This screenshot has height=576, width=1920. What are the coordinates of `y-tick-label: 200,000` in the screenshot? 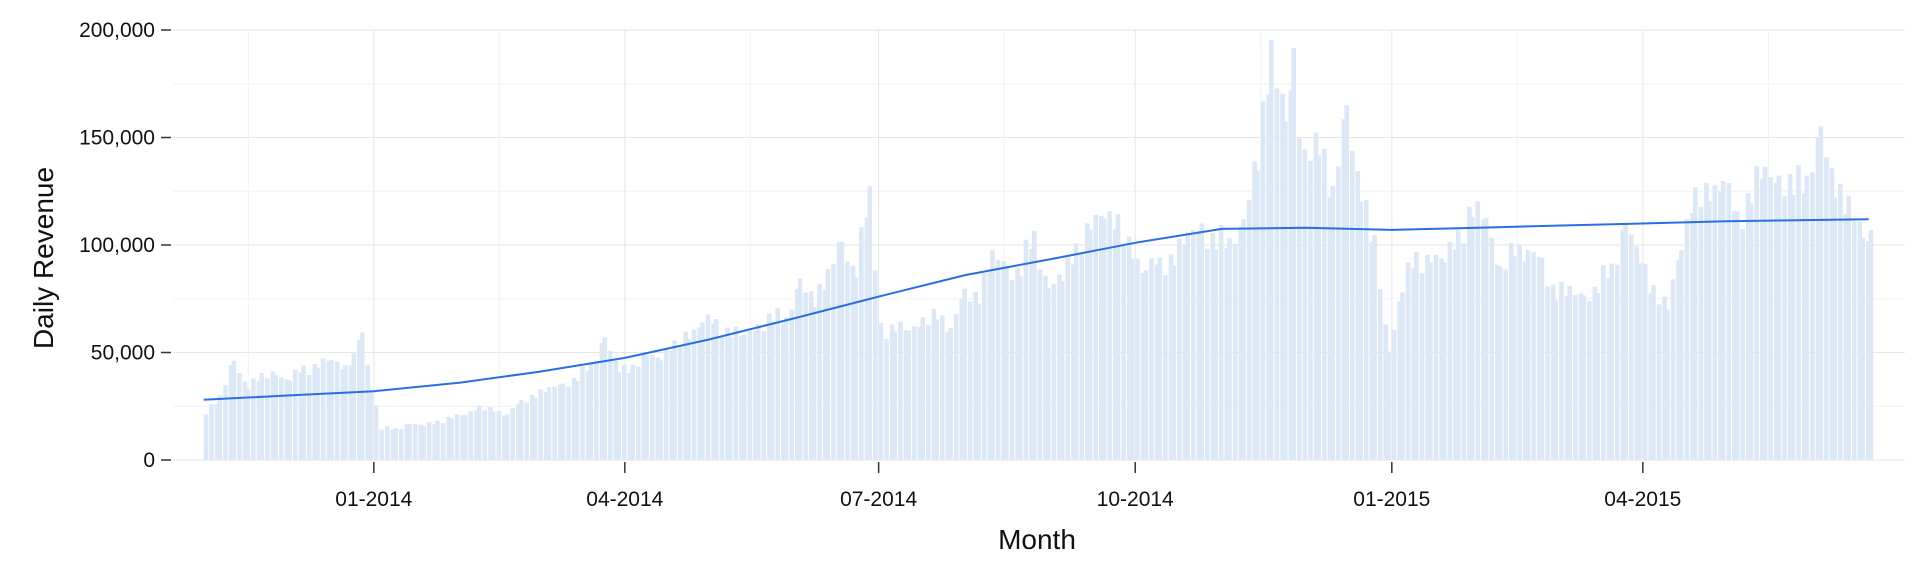 It's located at (117, 30).